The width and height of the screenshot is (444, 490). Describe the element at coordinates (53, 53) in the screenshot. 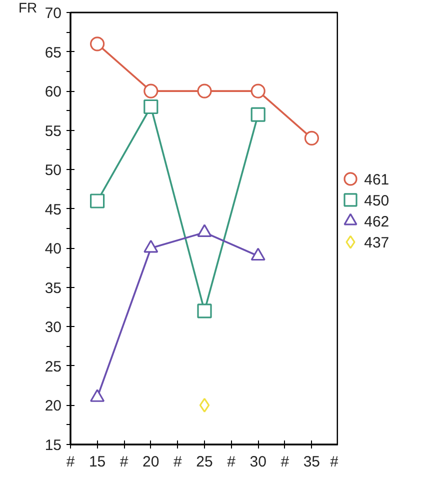

I see `y-tick-label: 65` at that location.